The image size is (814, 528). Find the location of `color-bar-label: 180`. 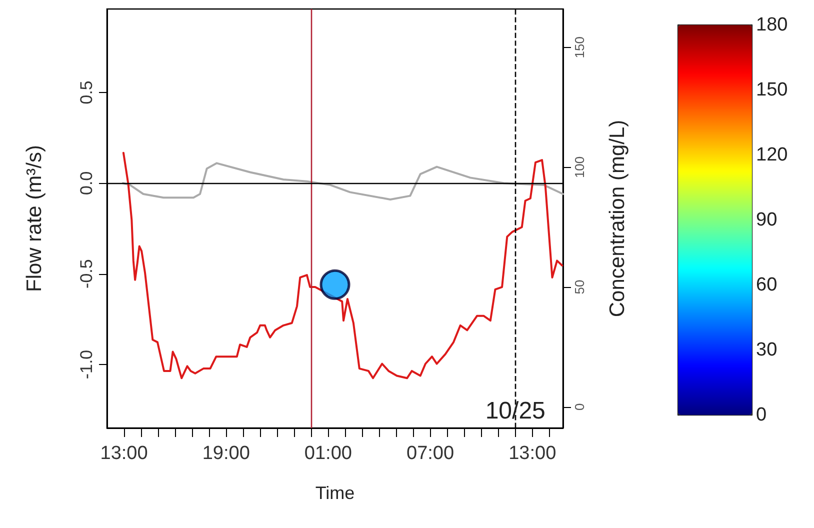

color-bar-label: 180 is located at coordinates (772, 25).